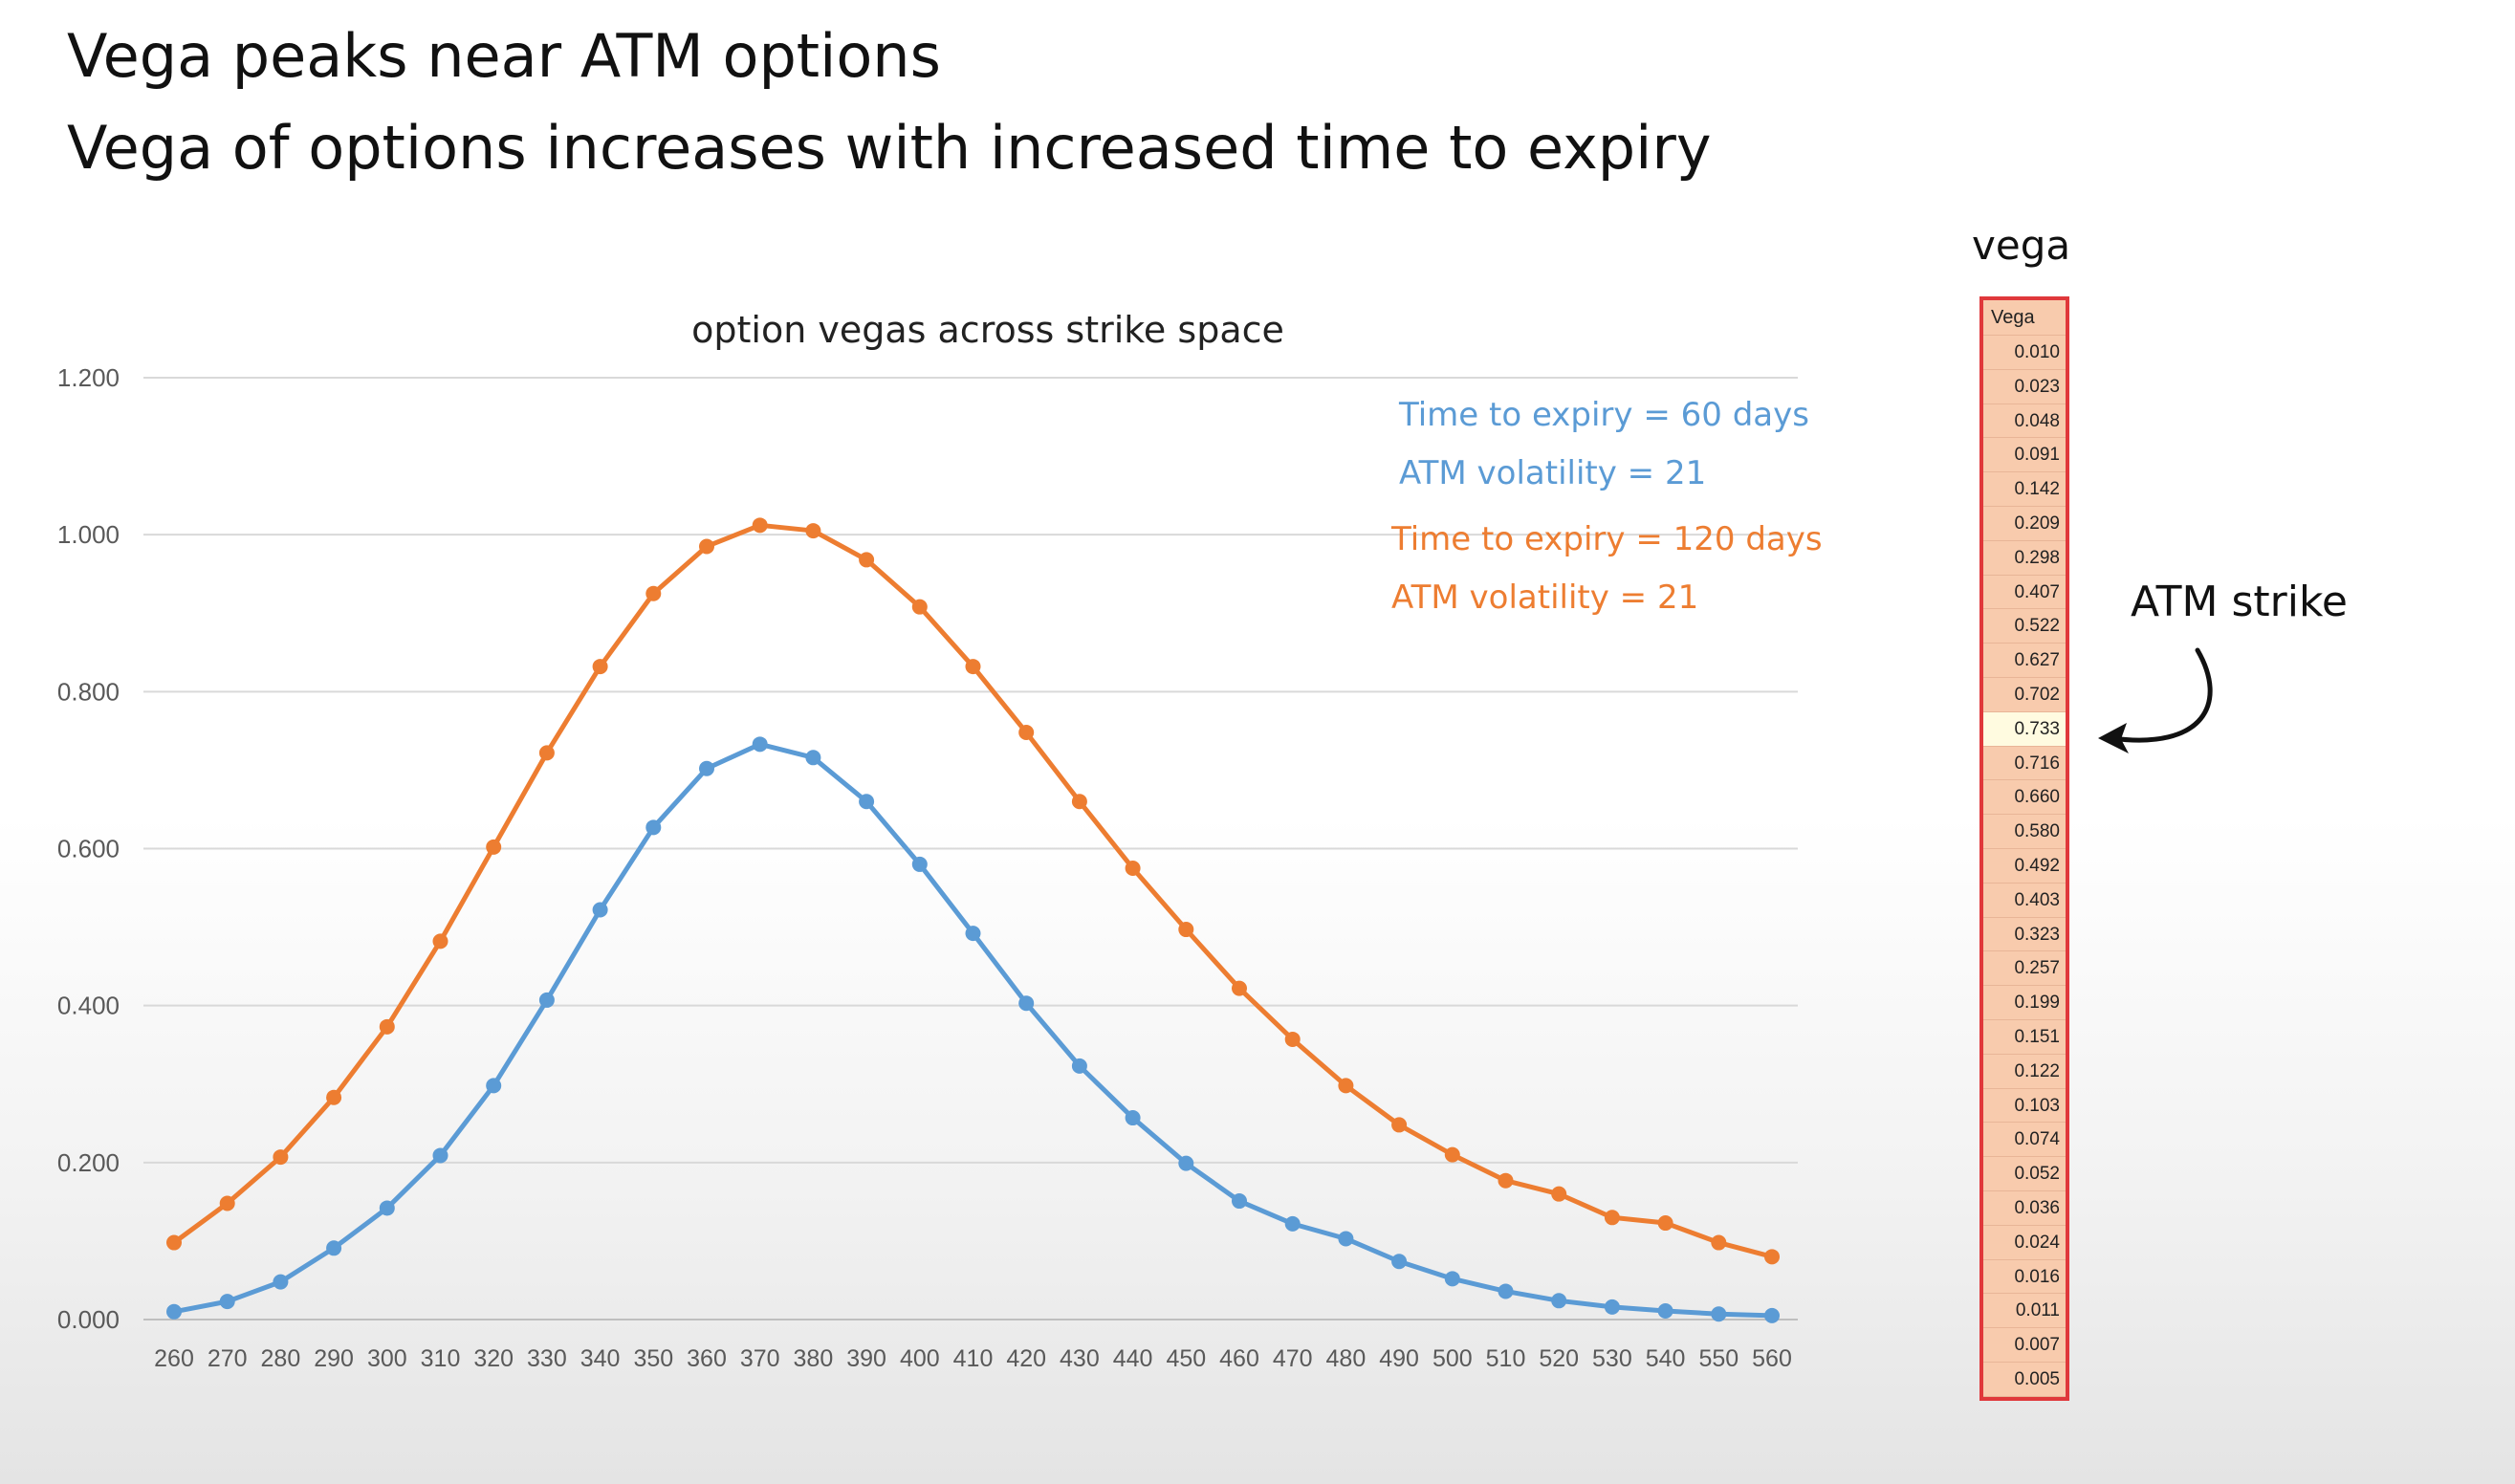  Describe the element at coordinates (2025, 318) in the screenshot. I see `vega-table-header: Vega` at that location.